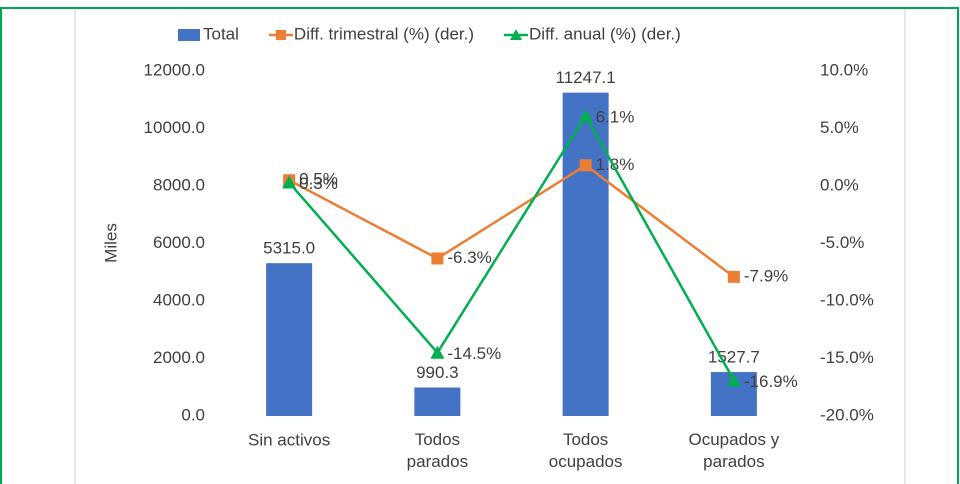 This screenshot has height=484, width=960. Describe the element at coordinates (289, 439) in the screenshot. I see `x-tick-label: Sin activos` at that location.